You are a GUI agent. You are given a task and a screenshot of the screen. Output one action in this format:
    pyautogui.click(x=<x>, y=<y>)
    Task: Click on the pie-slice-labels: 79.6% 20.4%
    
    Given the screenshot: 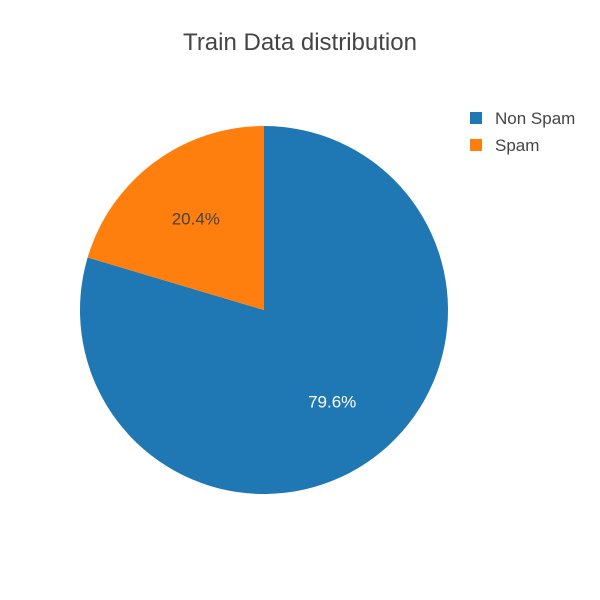 What is the action you would take?
    pyautogui.click(x=264, y=311)
    